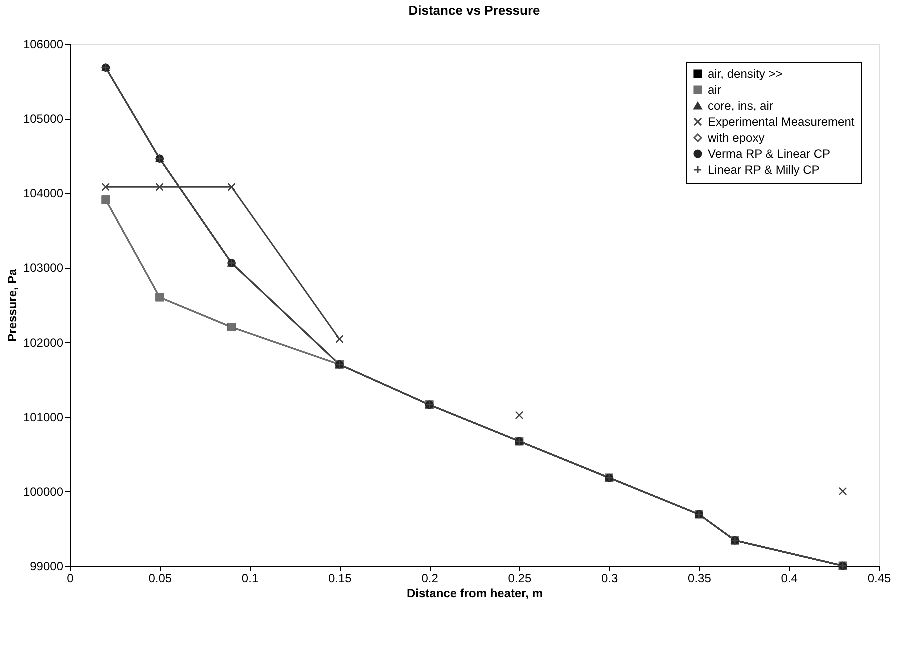 Image resolution: width=902 pixels, height=648 pixels. What do you see at coordinates (43, 119) in the screenshot?
I see `y-tick-label: 105000` at bounding box center [43, 119].